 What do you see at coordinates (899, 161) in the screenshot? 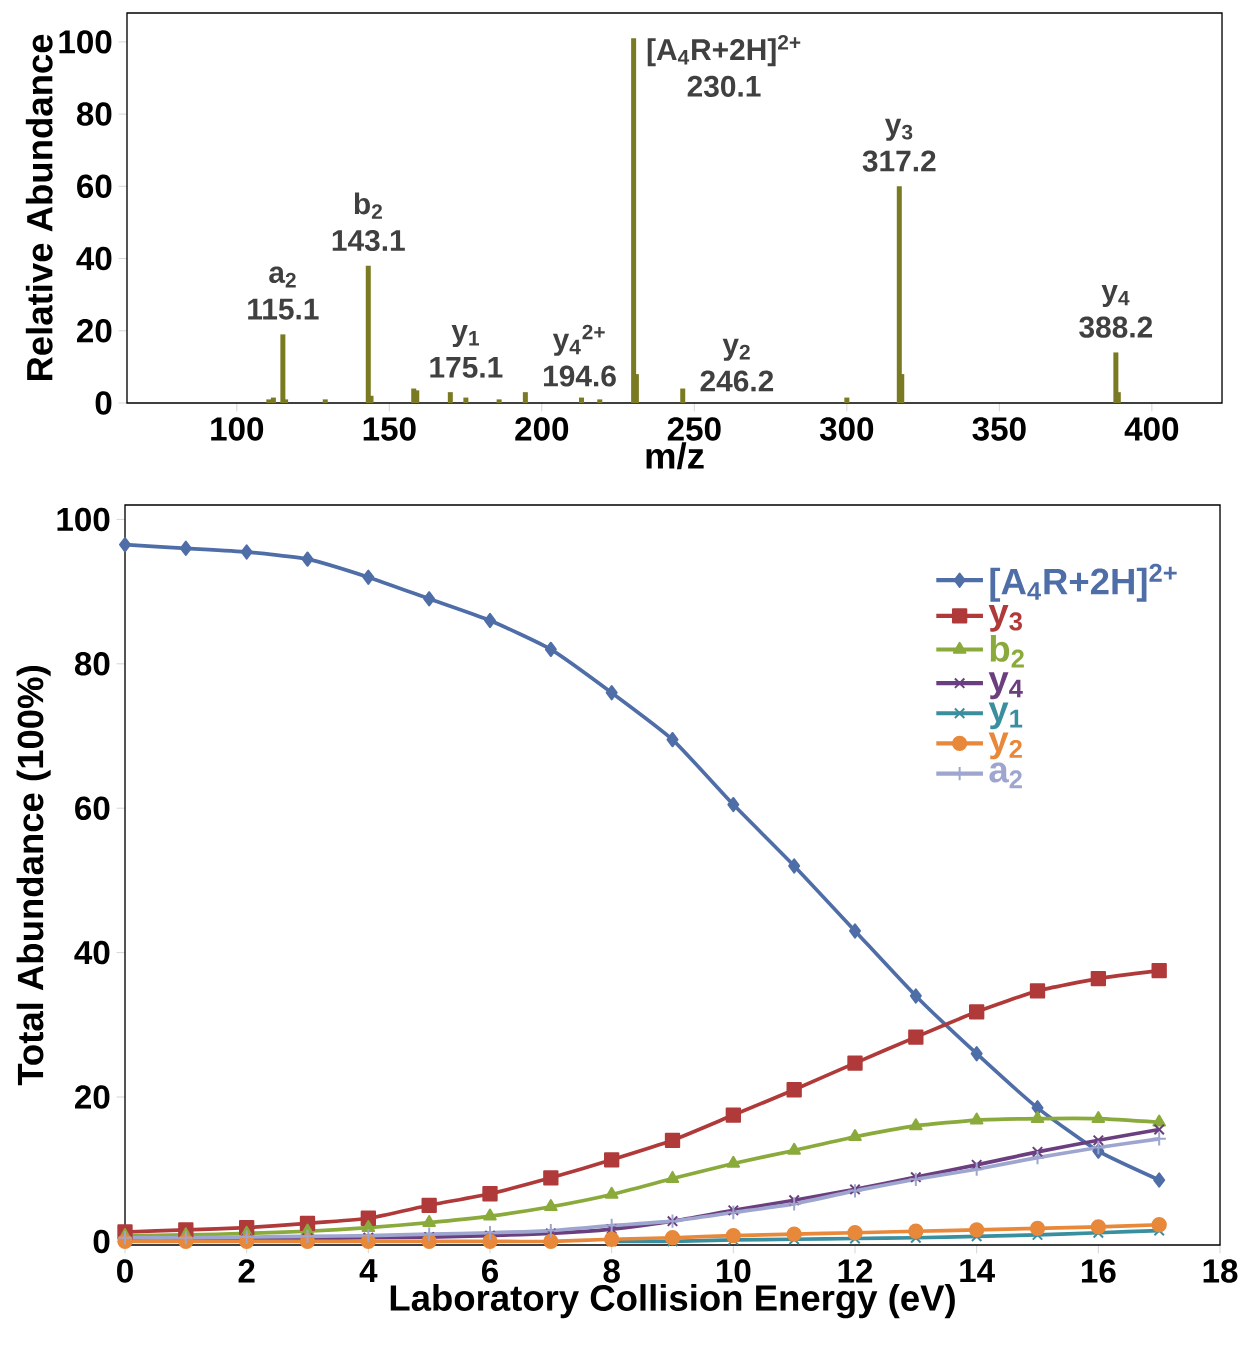
I see `annotation: 317.2` at bounding box center [899, 161].